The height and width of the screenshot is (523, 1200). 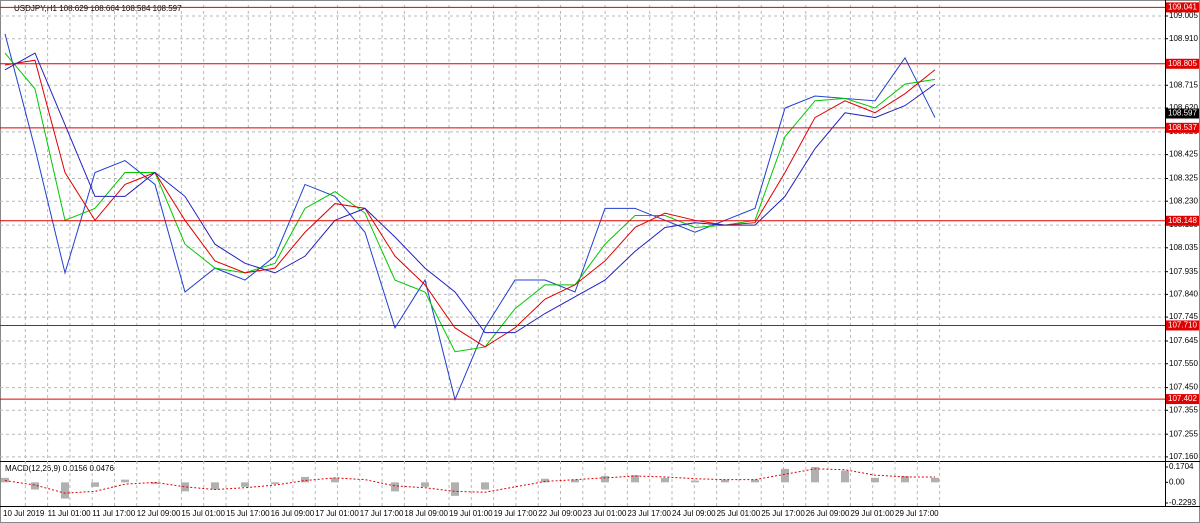 I want to click on last-price-box, so click(x=1182, y=113).